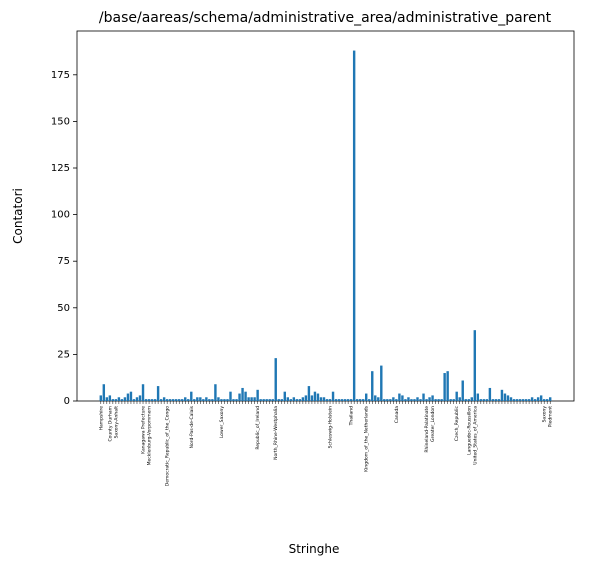  I want to click on x-tick-label: North_Rhine-Westphalia, so click(276, 433).